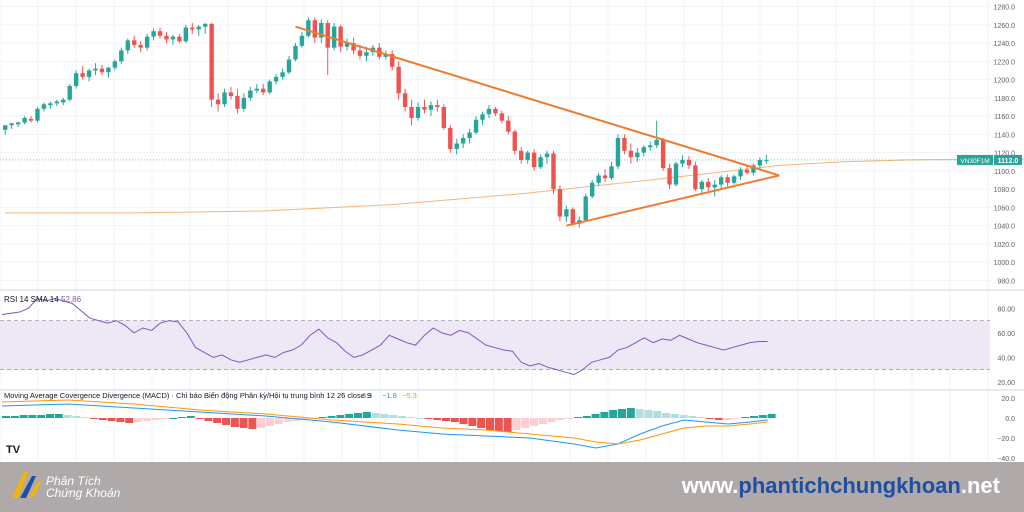  I want to click on rsi-tick-label: 60.00, so click(1006, 334).